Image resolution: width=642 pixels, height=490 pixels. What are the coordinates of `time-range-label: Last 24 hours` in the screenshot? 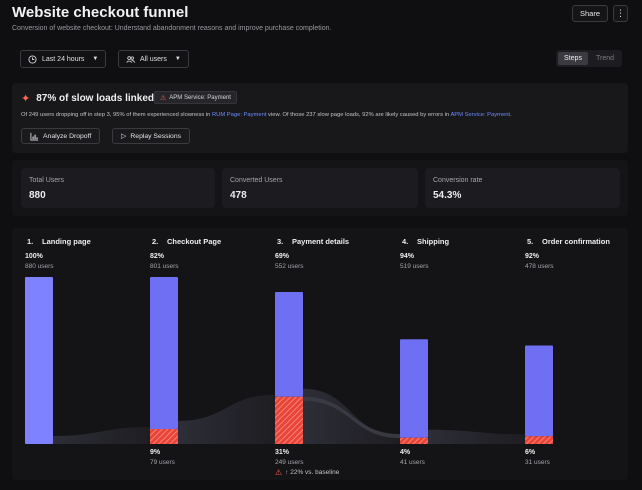 It's located at (63, 59).